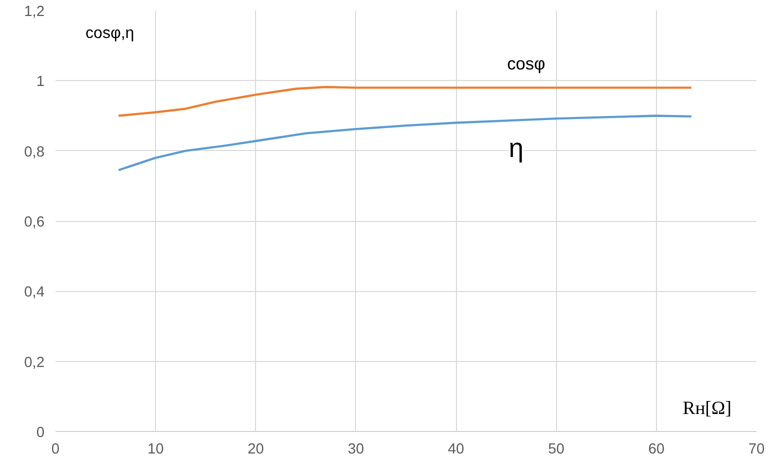 This screenshot has width=771, height=461. I want to click on y-tick-label: 0,4, so click(34, 292).